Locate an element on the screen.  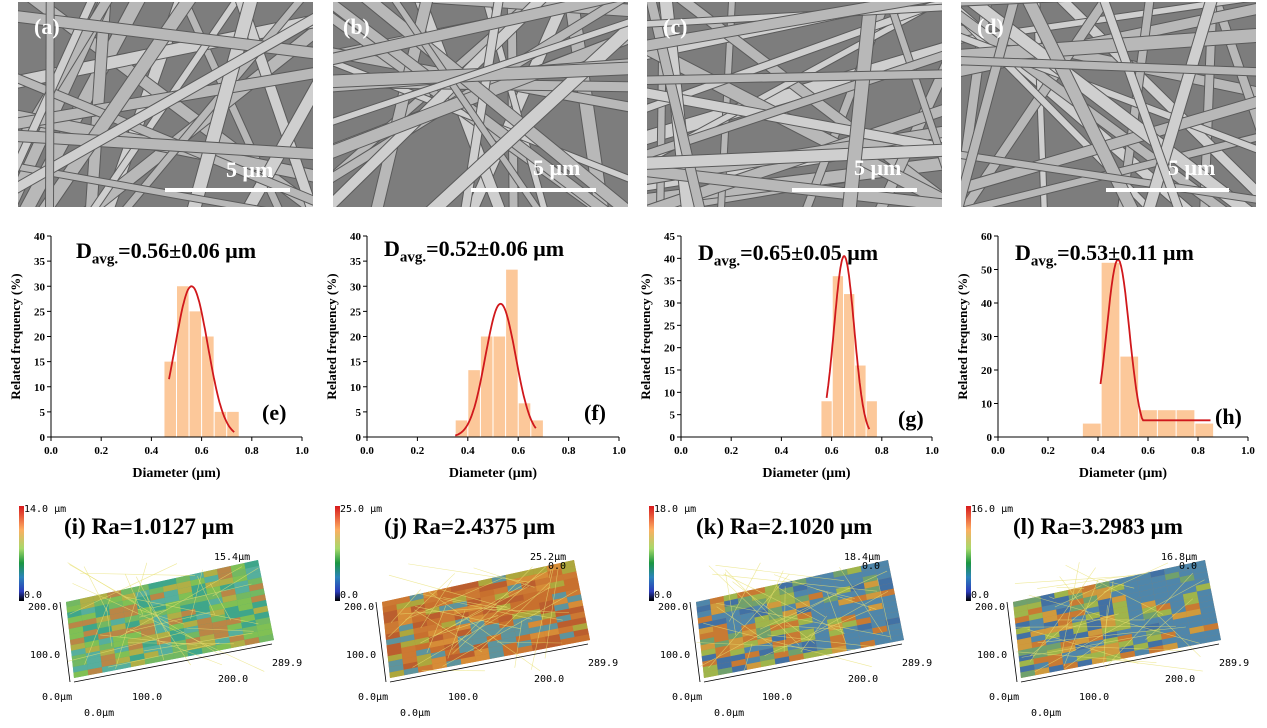
roughness-title: (l) Ra=3.2983 μm is located at coordinates (1098, 526).